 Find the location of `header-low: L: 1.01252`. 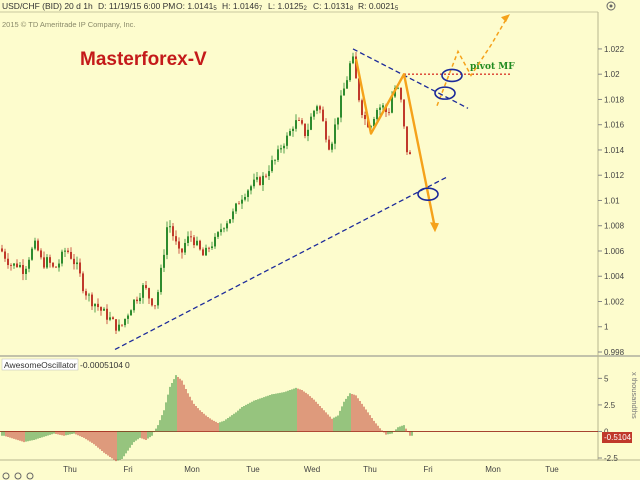

header-low: L: 1.01252 is located at coordinates (287, 6).